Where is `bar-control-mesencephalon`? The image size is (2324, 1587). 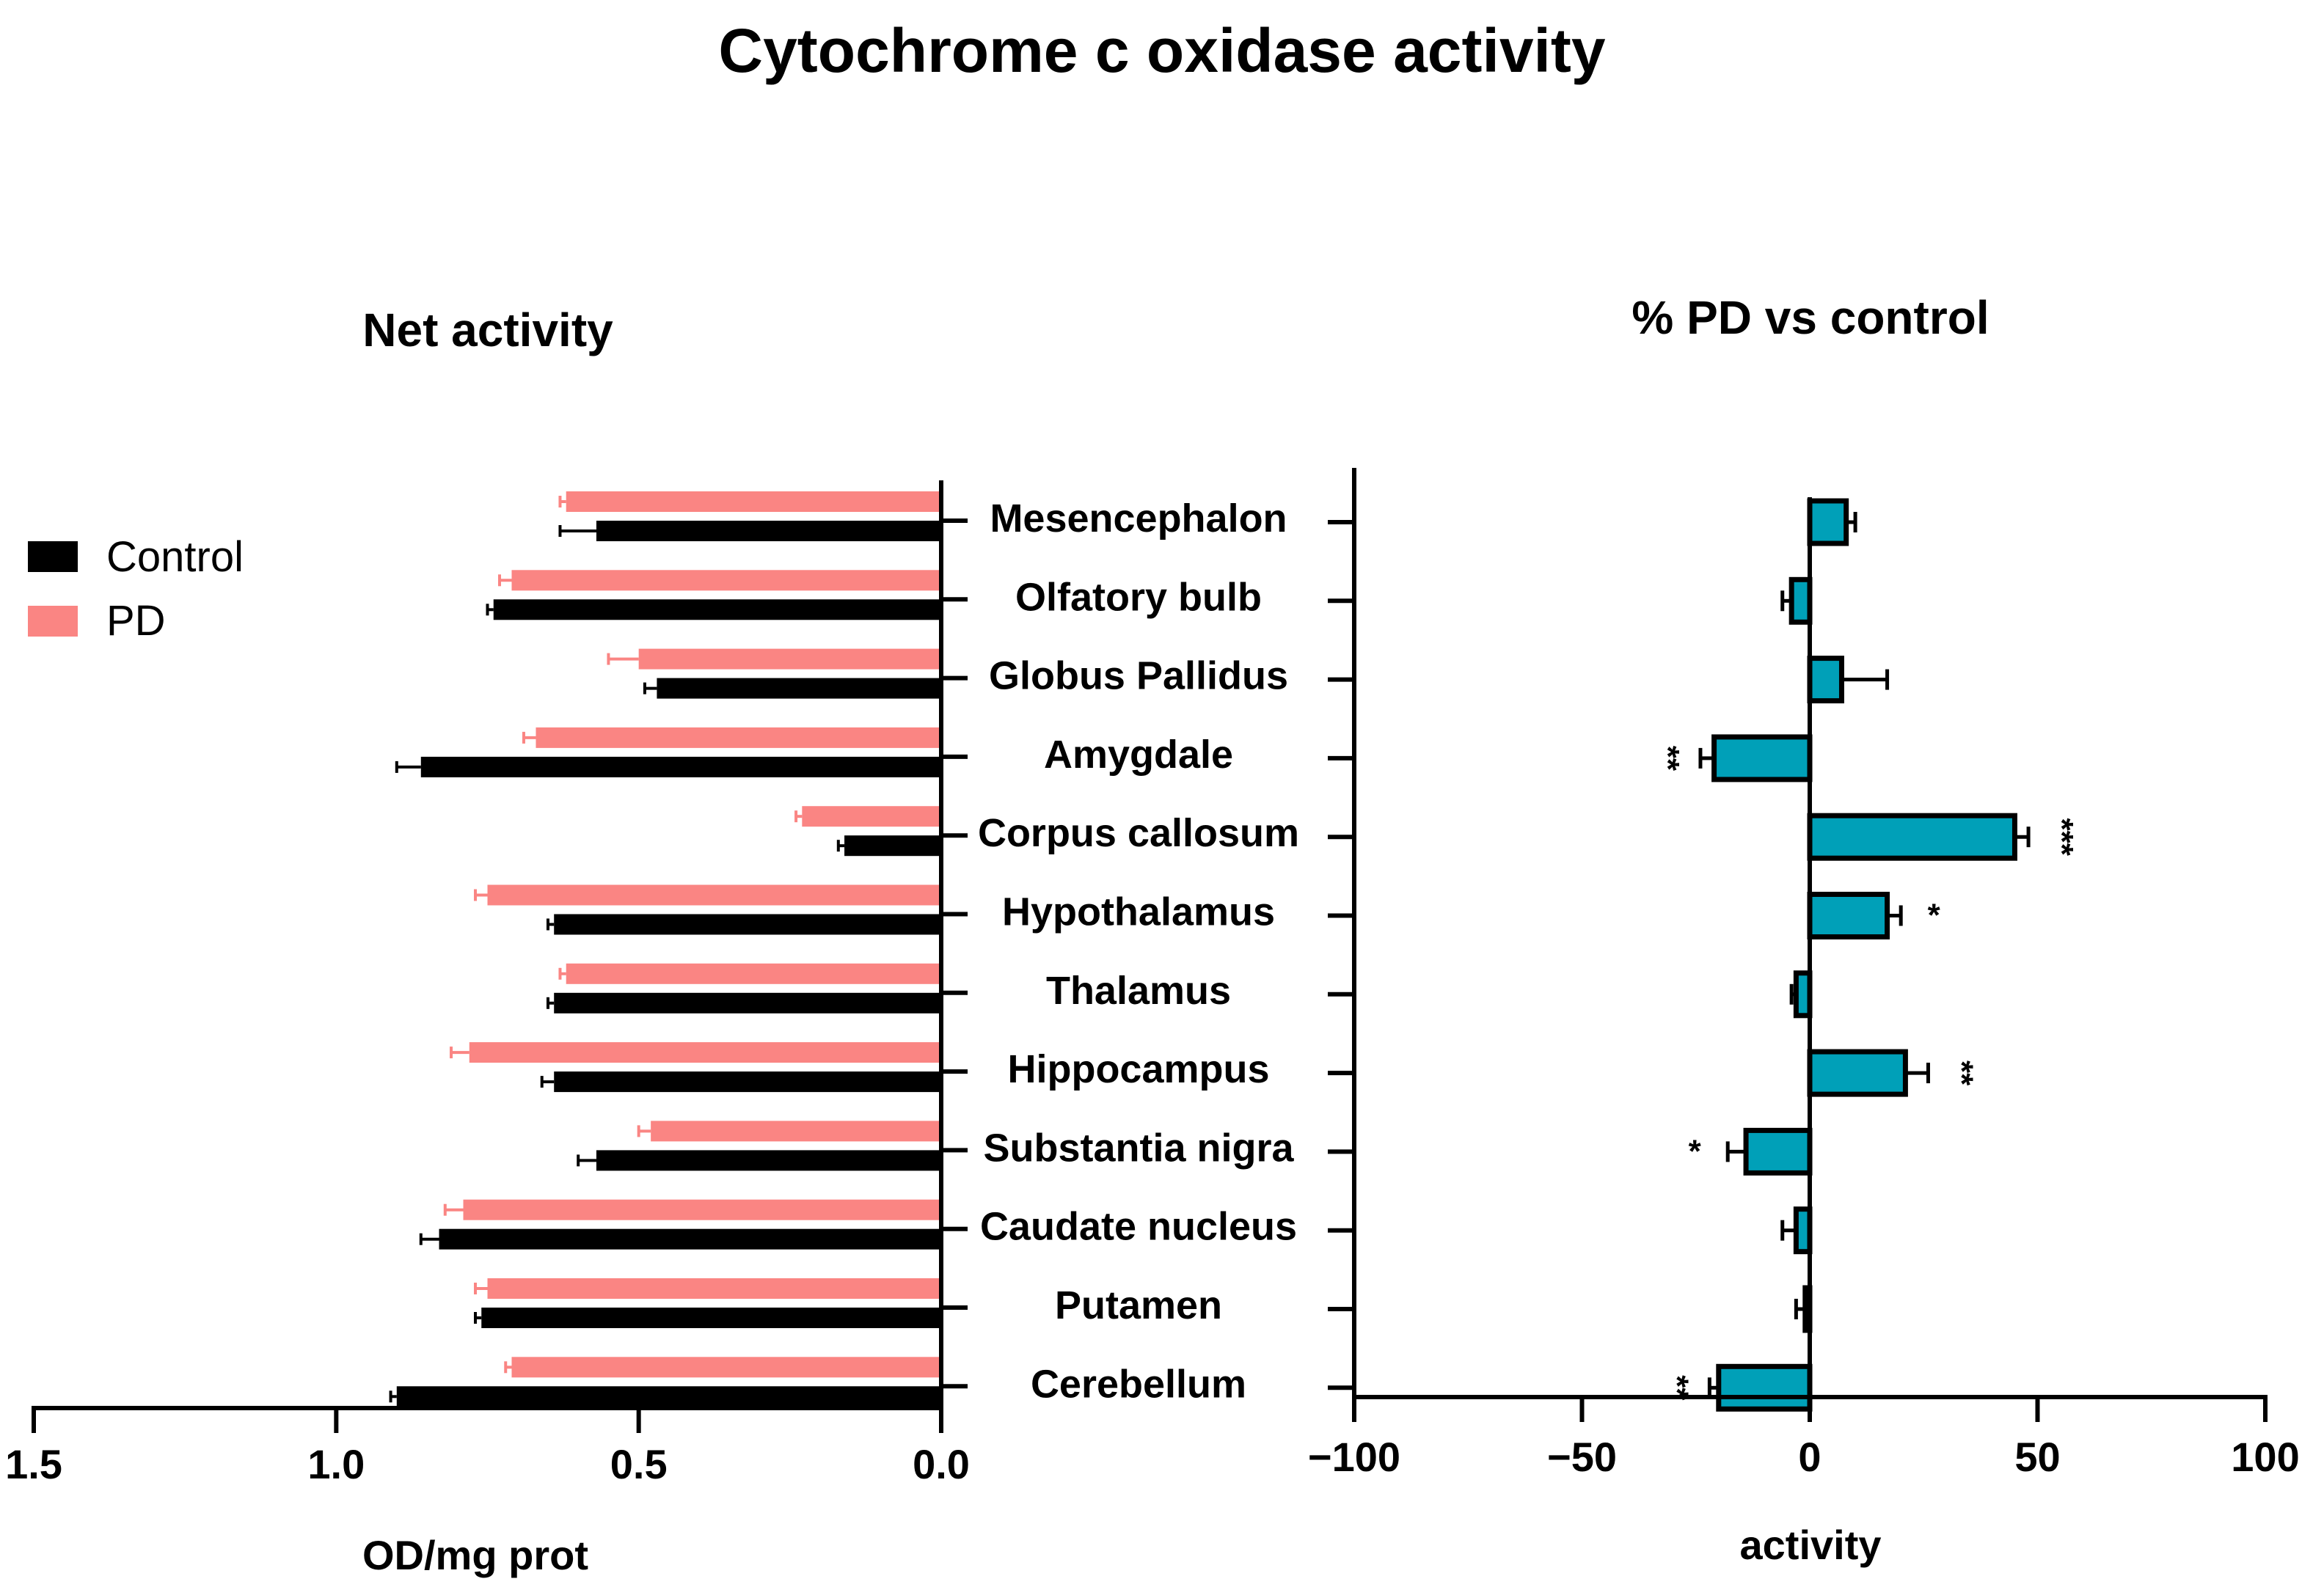
bar-control-mesencephalon is located at coordinates (768, 531).